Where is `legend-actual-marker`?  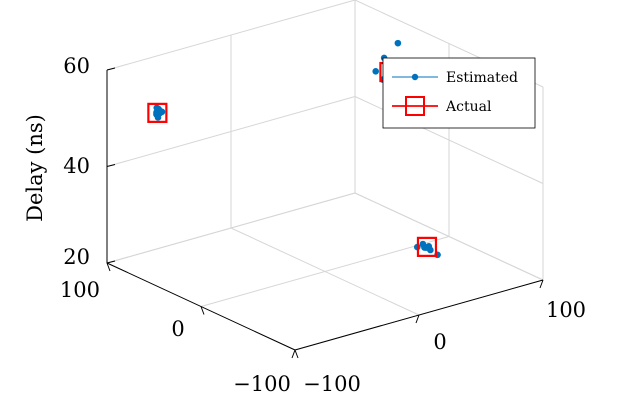
legend-actual-marker is located at coordinates (415, 106).